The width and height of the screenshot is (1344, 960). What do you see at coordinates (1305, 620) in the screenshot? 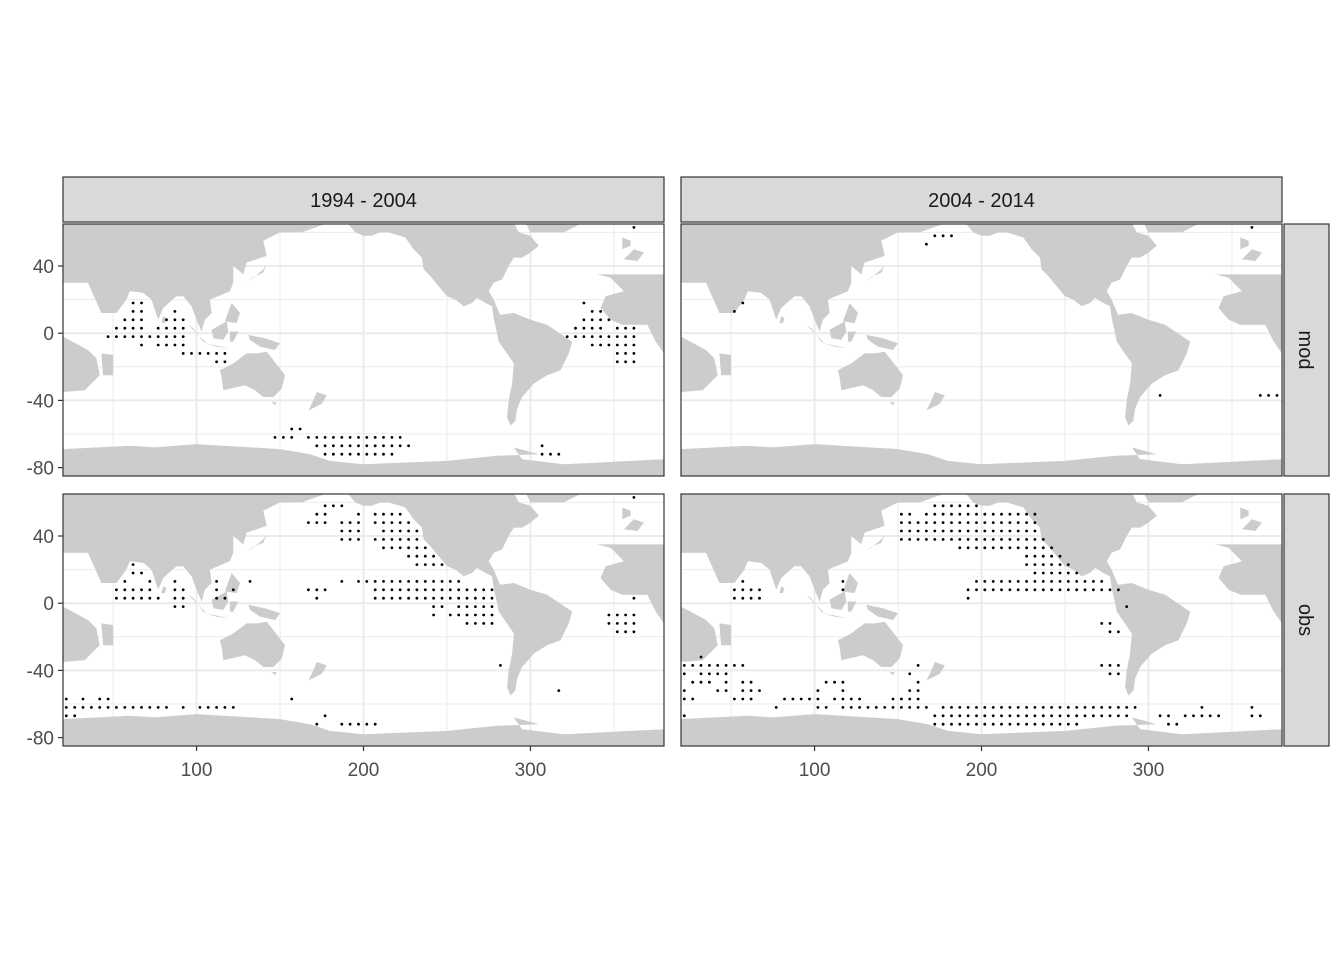
I see `strip-label-row-2: obs` at bounding box center [1305, 620].